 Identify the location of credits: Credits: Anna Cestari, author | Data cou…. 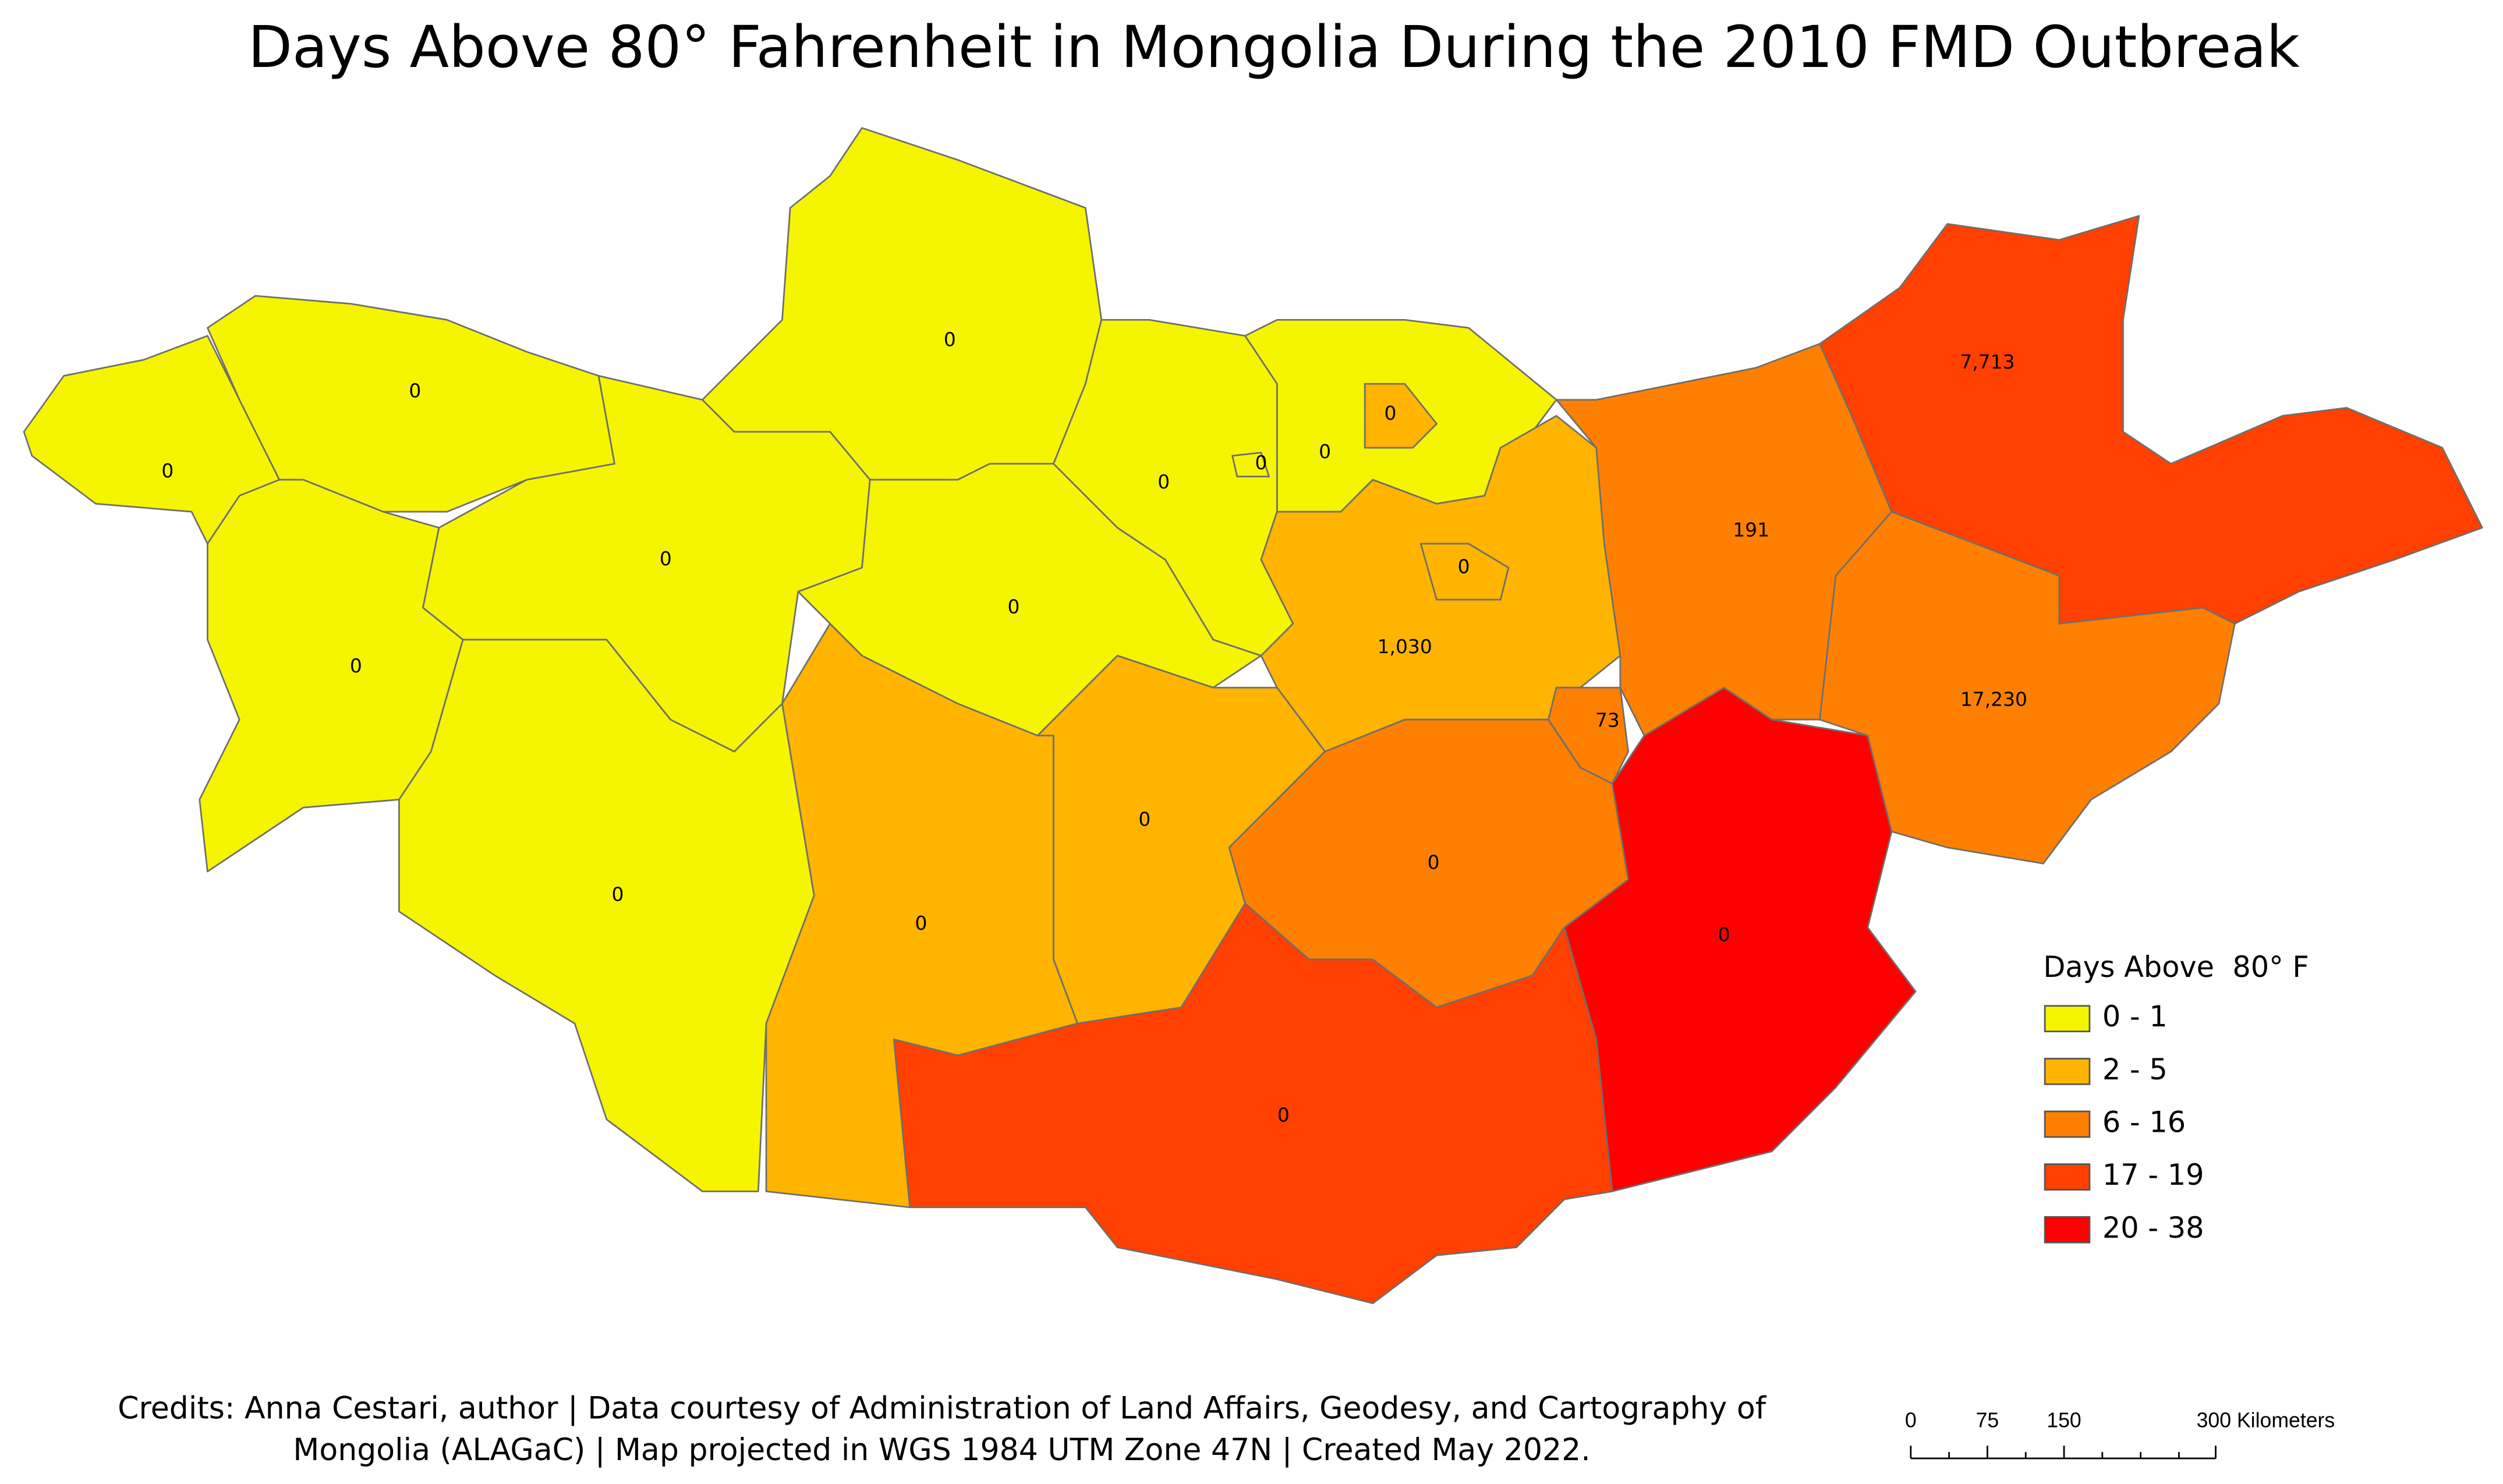
(942, 1429).